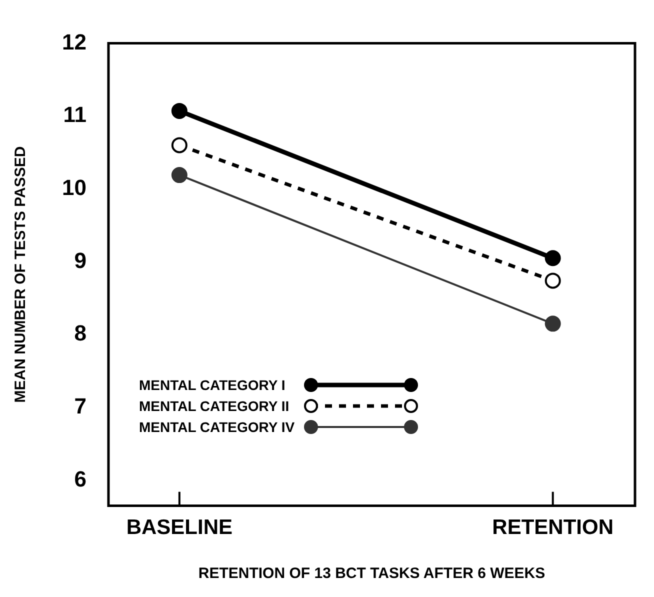 This screenshot has height=597, width=654. I want to click on legend-label: MENTAL CATEGORY IV, so click(217, 427).